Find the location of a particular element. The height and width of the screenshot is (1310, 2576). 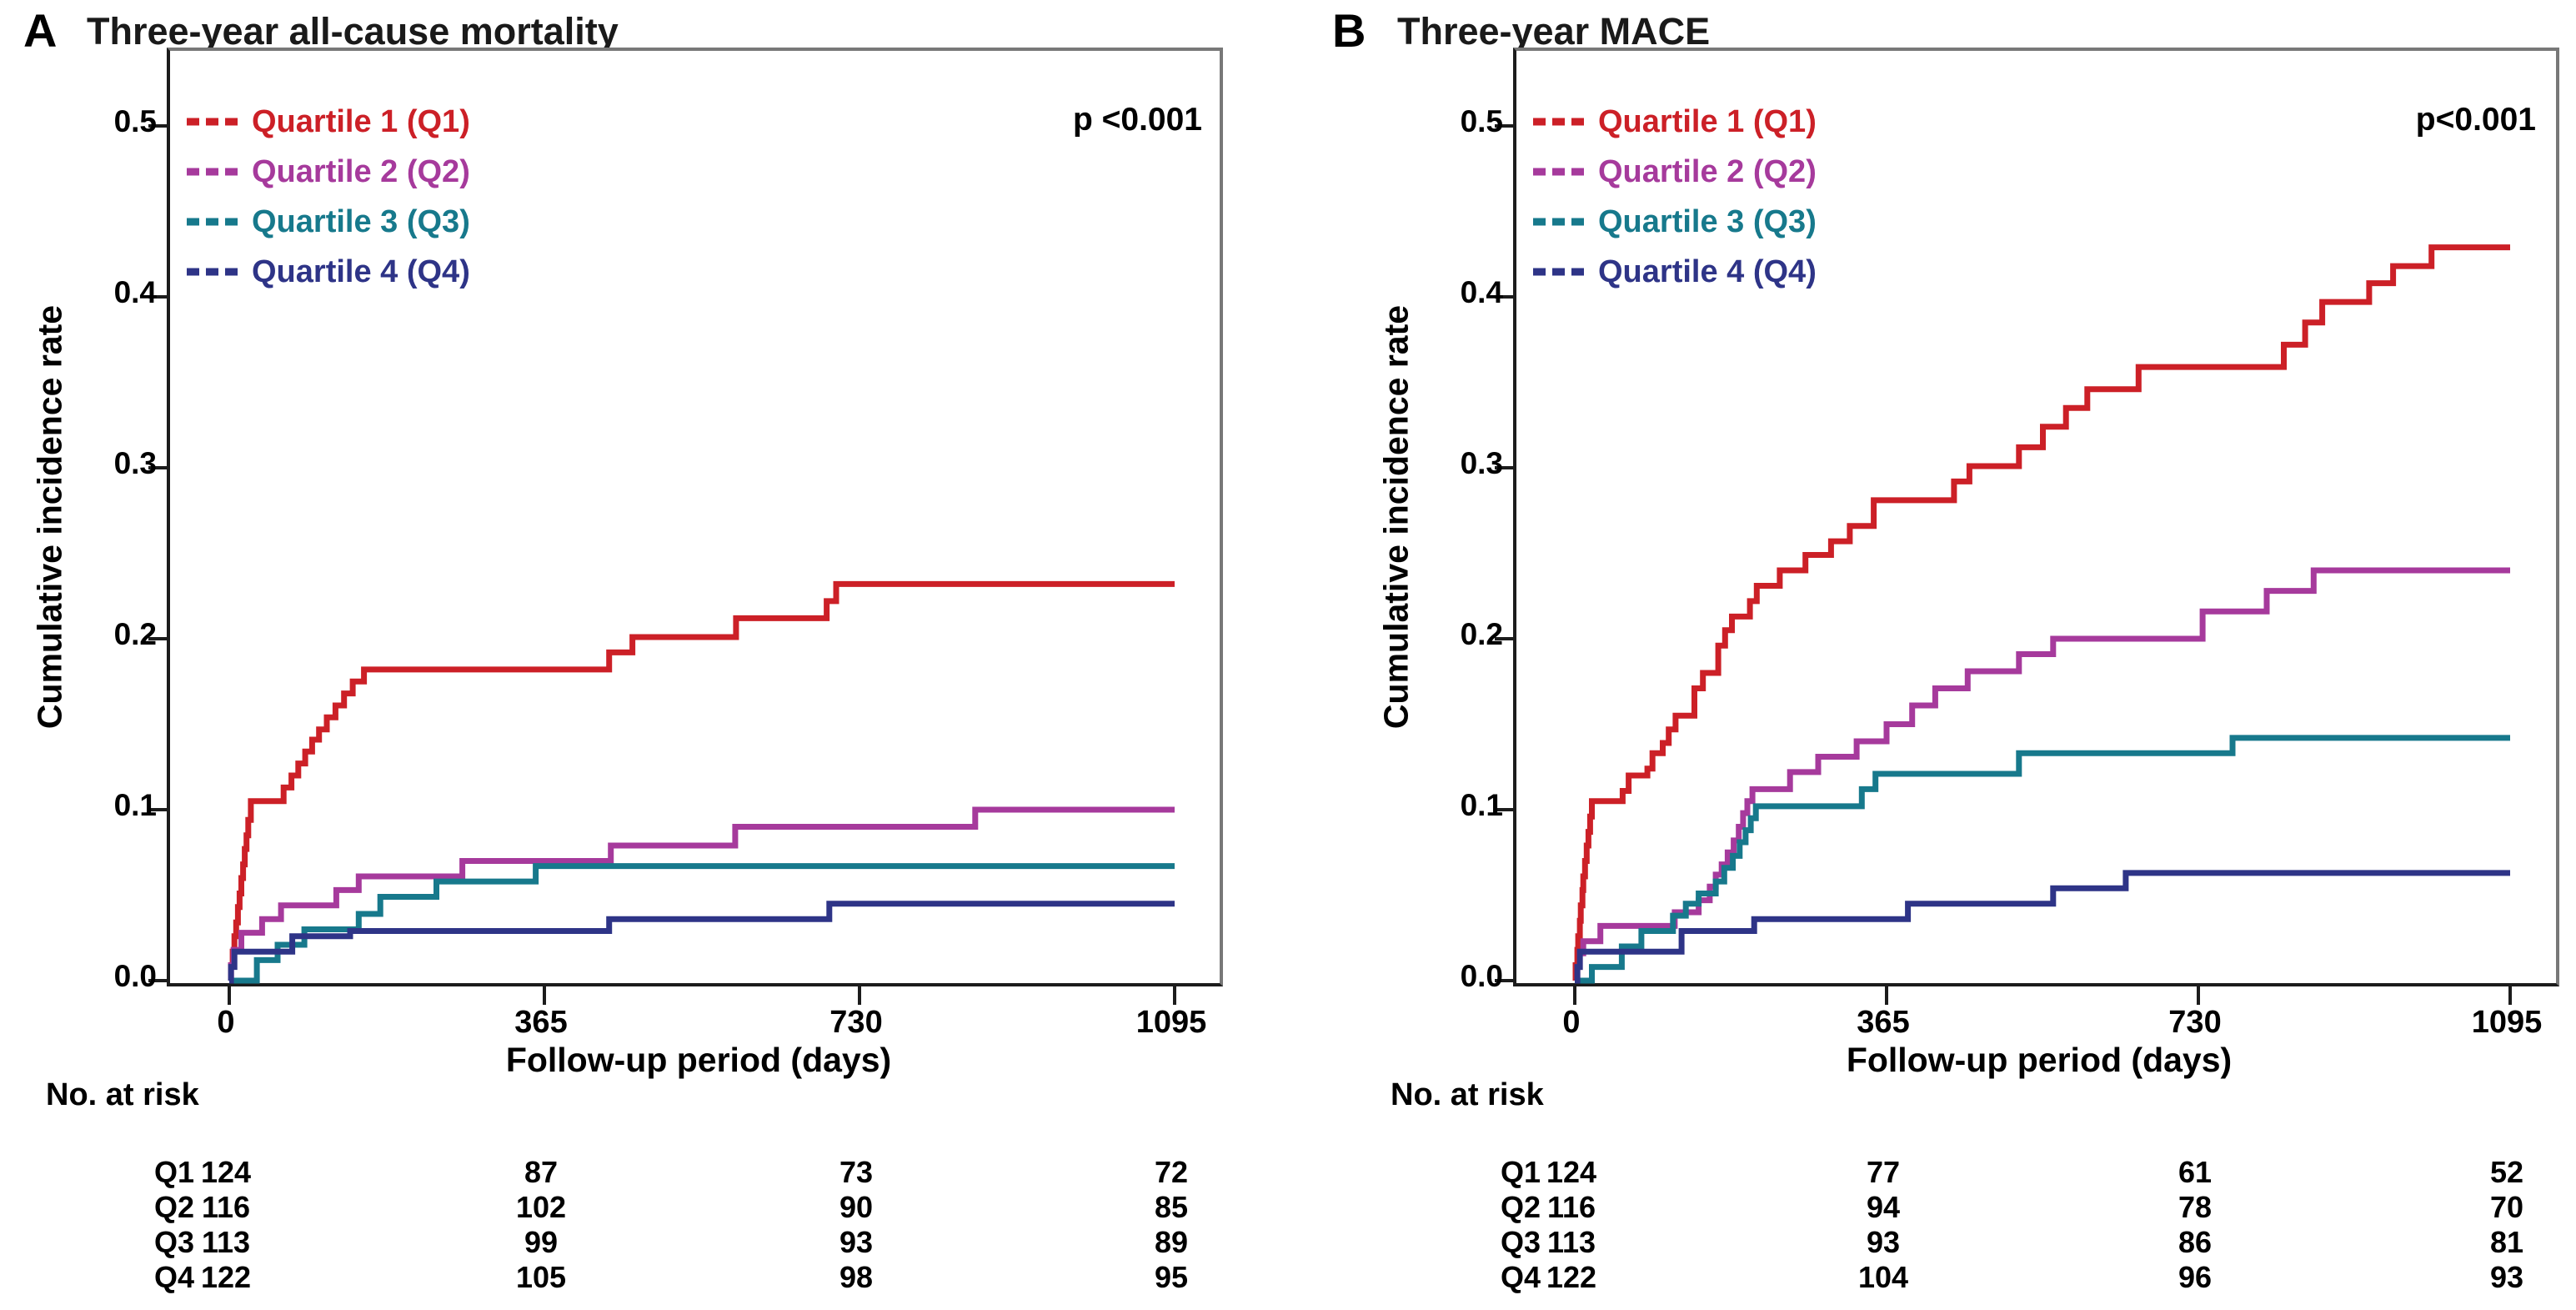

panel-b-p-value: p<0.001 is located at coordinates (2475, 120).